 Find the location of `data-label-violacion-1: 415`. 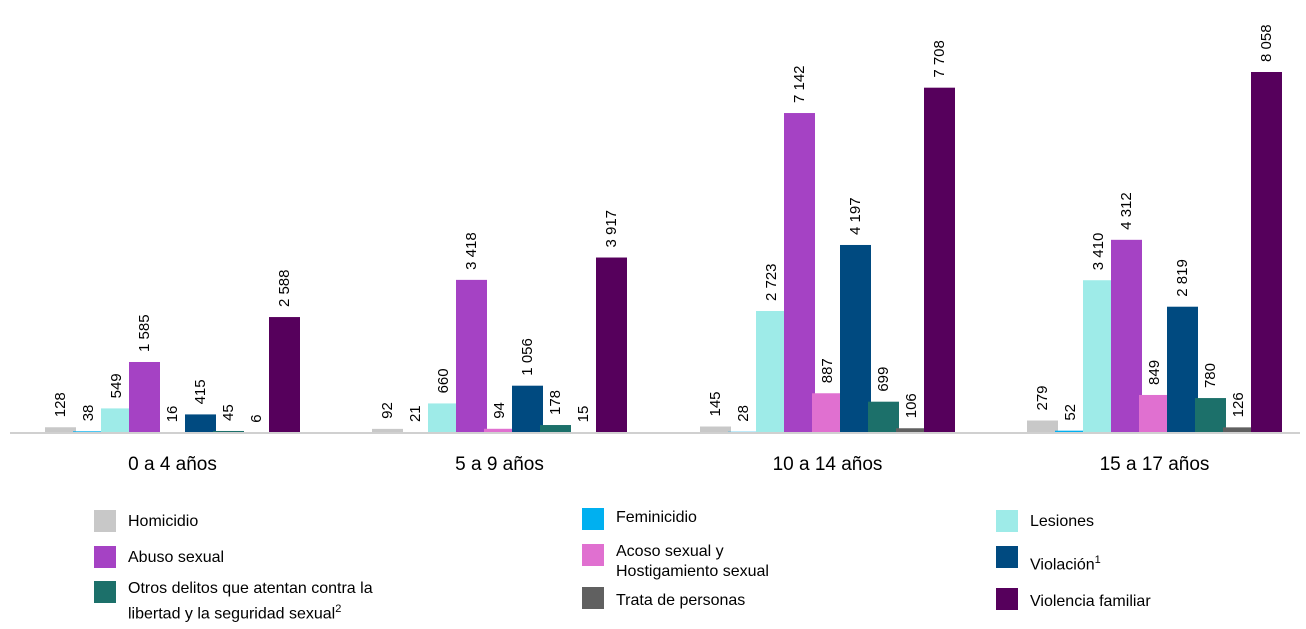

data-label-violacion-1: 415 is located at coordinates (200, 391).